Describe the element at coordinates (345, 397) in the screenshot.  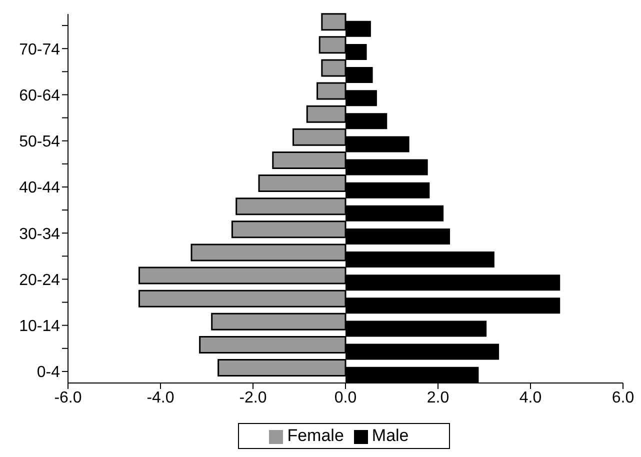
I see `x-tick-label: 0.0` at that location.